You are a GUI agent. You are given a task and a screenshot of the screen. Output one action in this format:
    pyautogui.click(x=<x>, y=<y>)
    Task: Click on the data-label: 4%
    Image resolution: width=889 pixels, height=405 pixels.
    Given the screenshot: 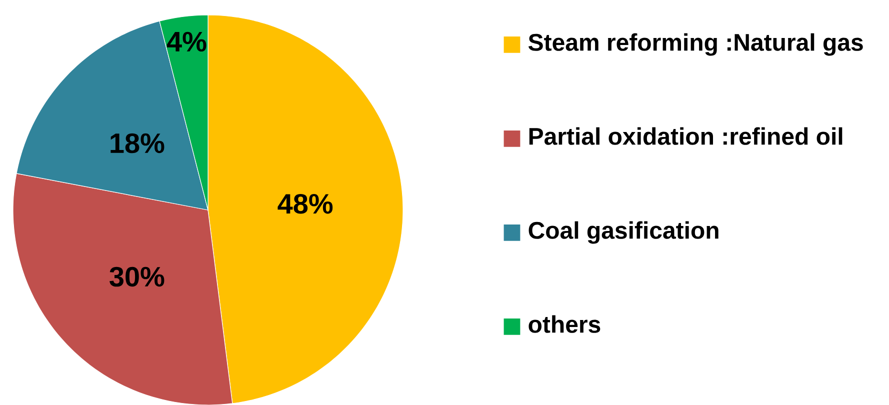 What is the action you would take?
    pyautogui.click(x=186, y=42)
    